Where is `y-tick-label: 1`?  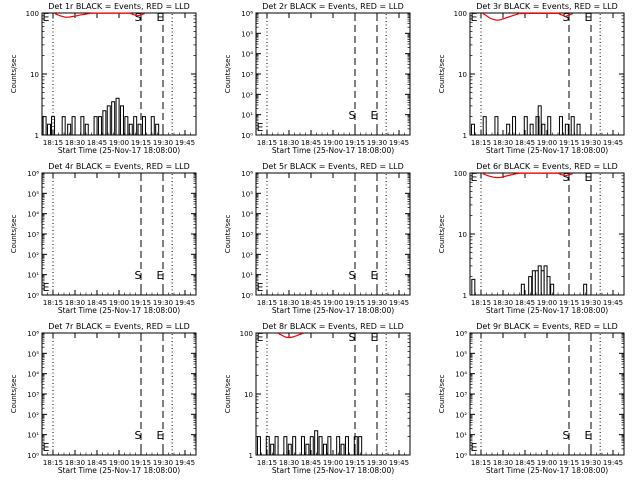 y-tick-label: 1 is located at coordinates (251, 456).